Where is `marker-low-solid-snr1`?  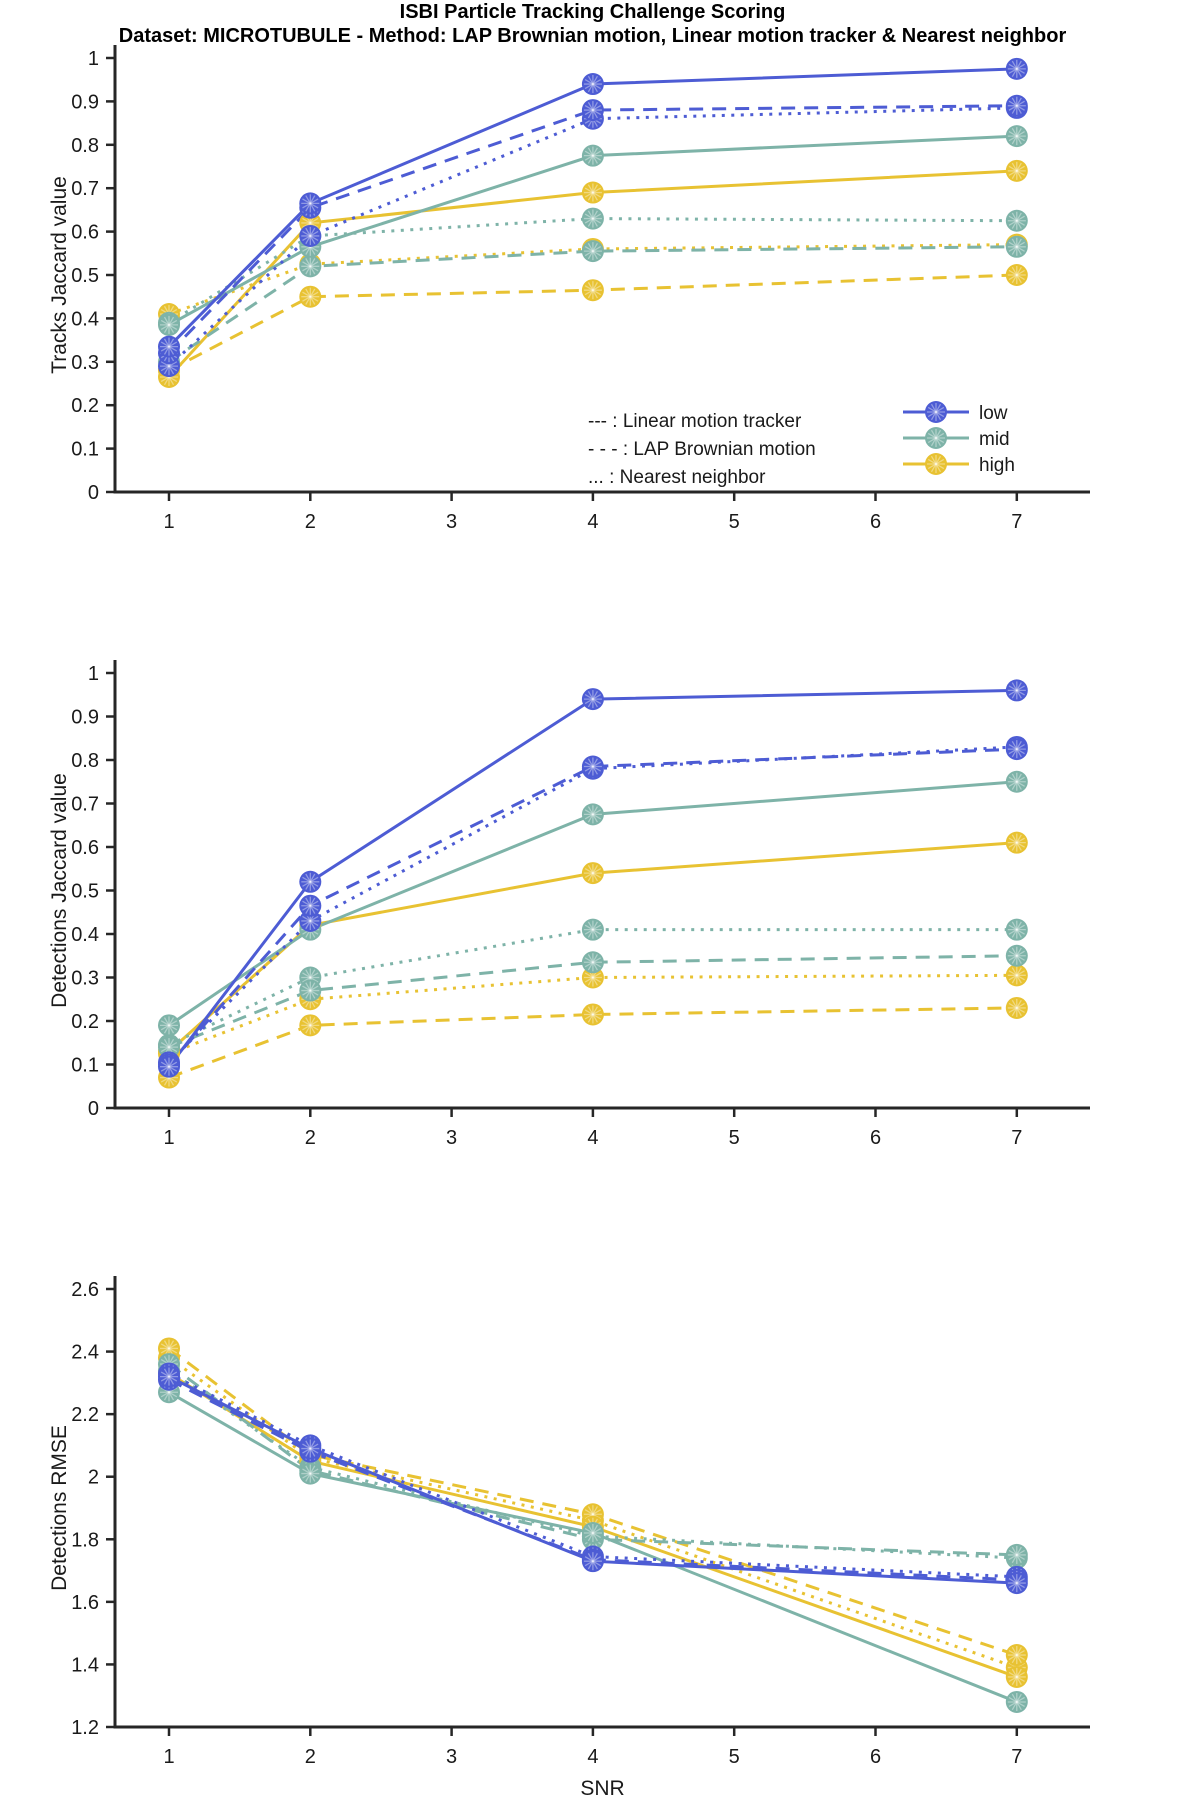 marker-low-solid-snr1 is located at coordinates (169, 1376).